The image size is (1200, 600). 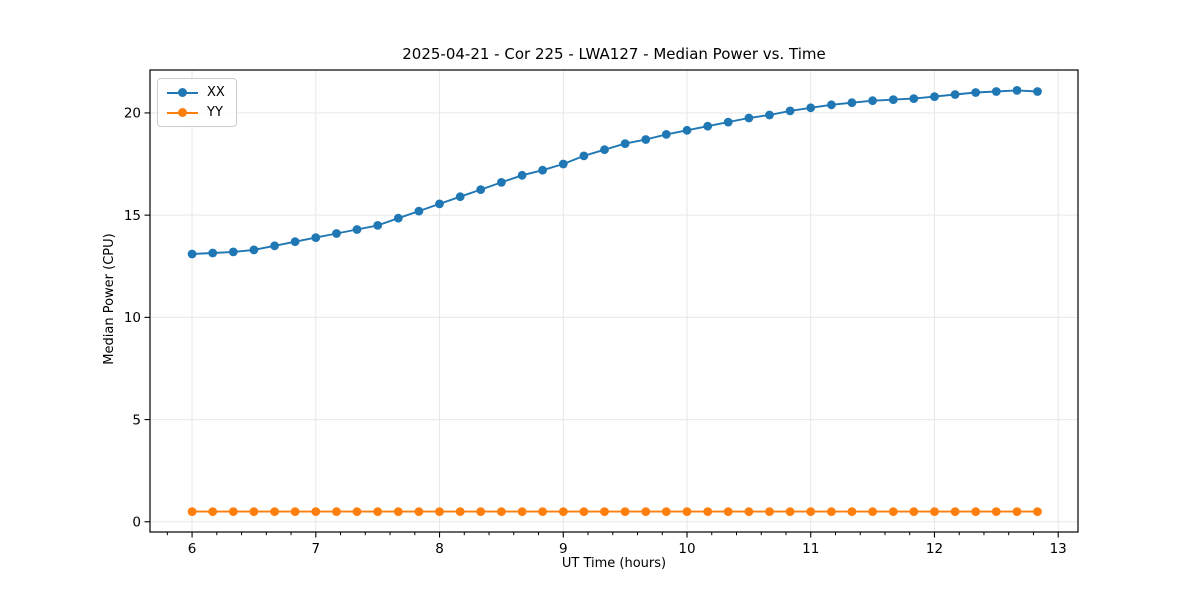 I want to click on y-axis-label: Median Power (CPU), so click(x=109, y=299).